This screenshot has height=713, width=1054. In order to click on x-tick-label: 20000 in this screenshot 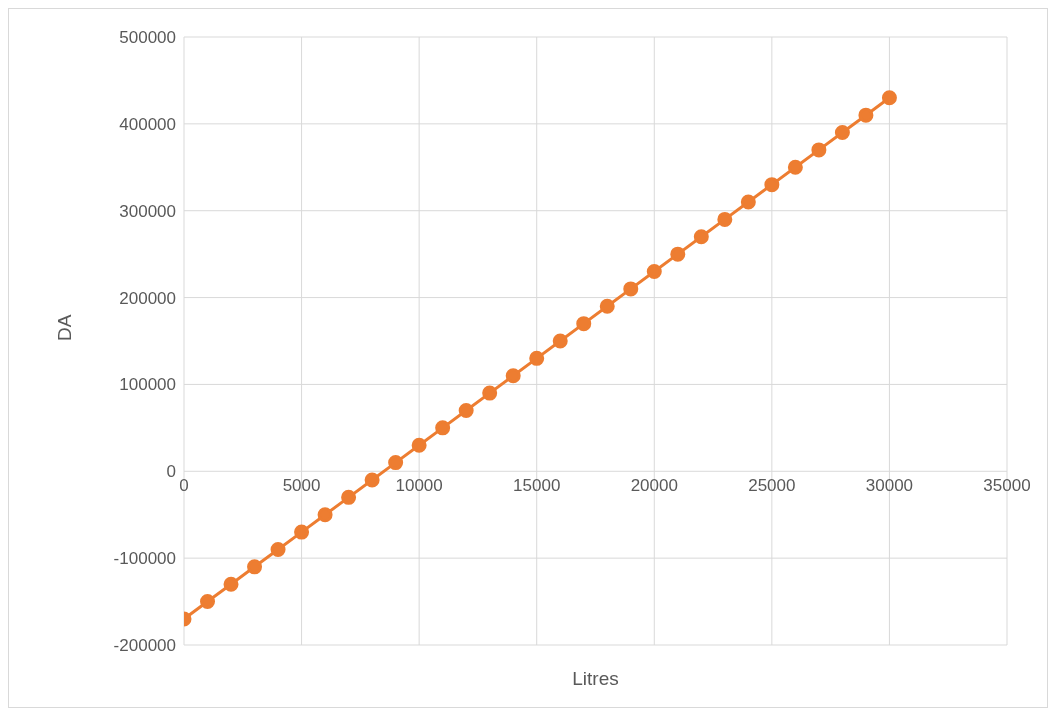, I will do `click(654, 485)`.